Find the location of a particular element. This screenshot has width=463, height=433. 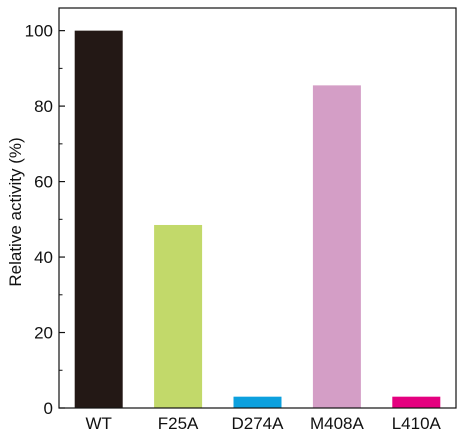

bar-f25a is located at coordinates (178, 316).